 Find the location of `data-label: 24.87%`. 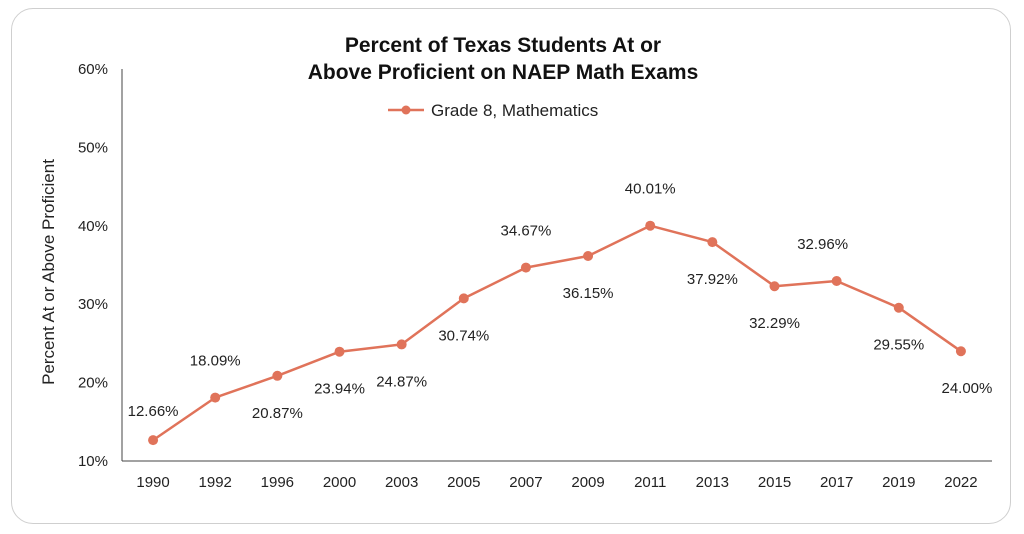

data-label: 24.87% is located at coordinates (401, 381).